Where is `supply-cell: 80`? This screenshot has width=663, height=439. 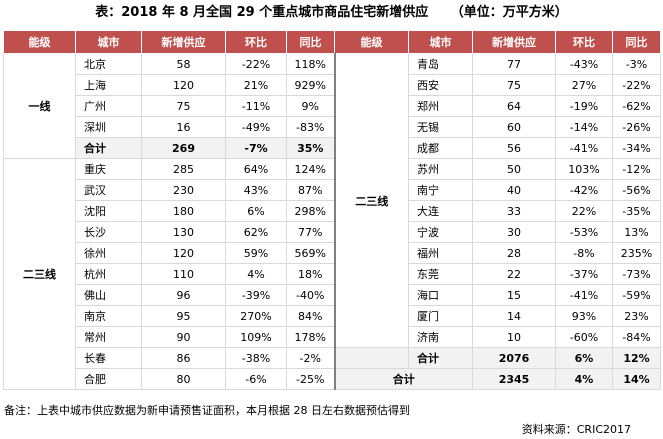
supply-cell: 80 is located at coordinates (183, 379).